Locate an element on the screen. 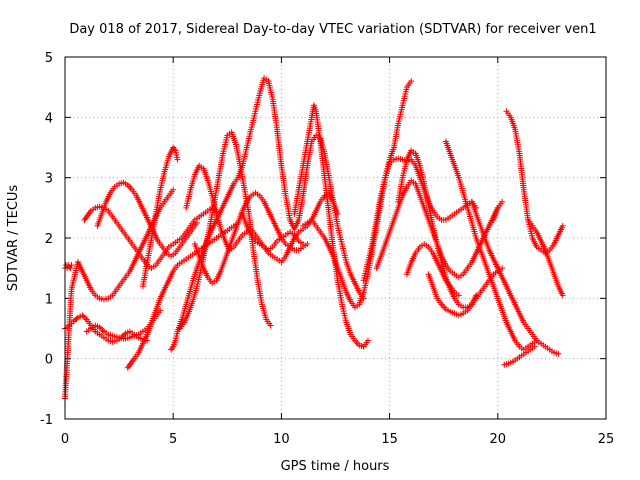  x-tick-label: 0 is located at coordinates (65, 439).